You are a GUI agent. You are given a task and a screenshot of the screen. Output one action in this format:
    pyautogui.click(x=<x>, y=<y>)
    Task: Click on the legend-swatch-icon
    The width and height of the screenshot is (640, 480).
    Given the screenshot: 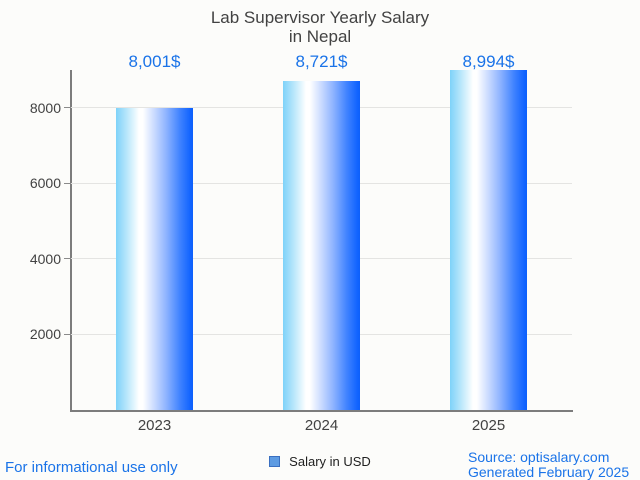 What is the action you would take?
    pyautogui.click(x=275, y=461)
    